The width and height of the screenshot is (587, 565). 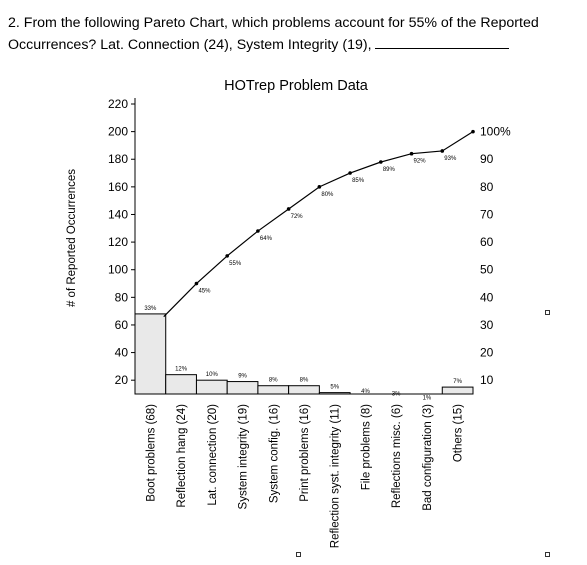 I want to click on cumulative-percent-label: 45%, so click(x=204, y=292).